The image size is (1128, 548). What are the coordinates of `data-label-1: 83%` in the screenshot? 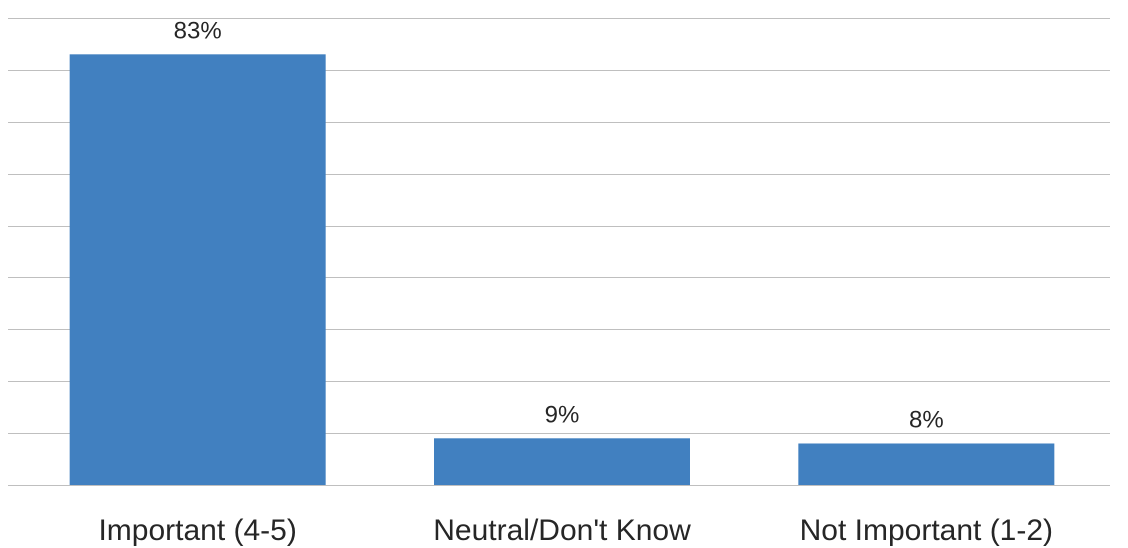 It's located at (198, 30).